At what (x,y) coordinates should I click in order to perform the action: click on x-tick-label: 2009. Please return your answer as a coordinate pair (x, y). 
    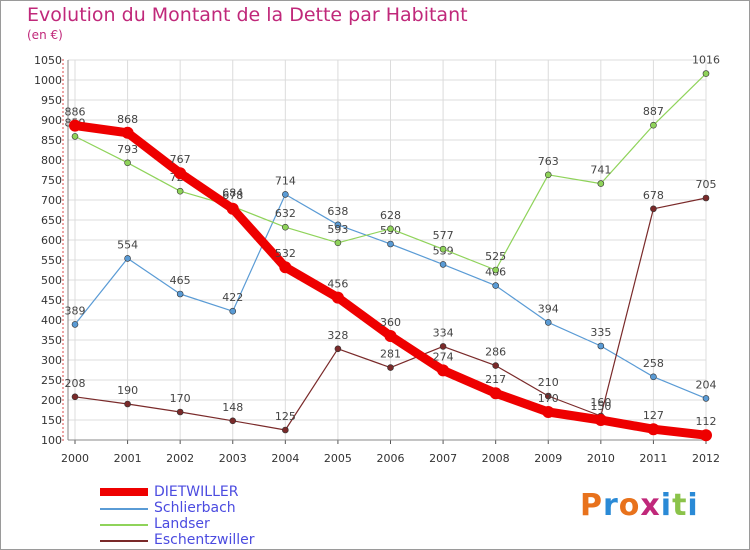
    Looking at the image, I should click on (548, 458).